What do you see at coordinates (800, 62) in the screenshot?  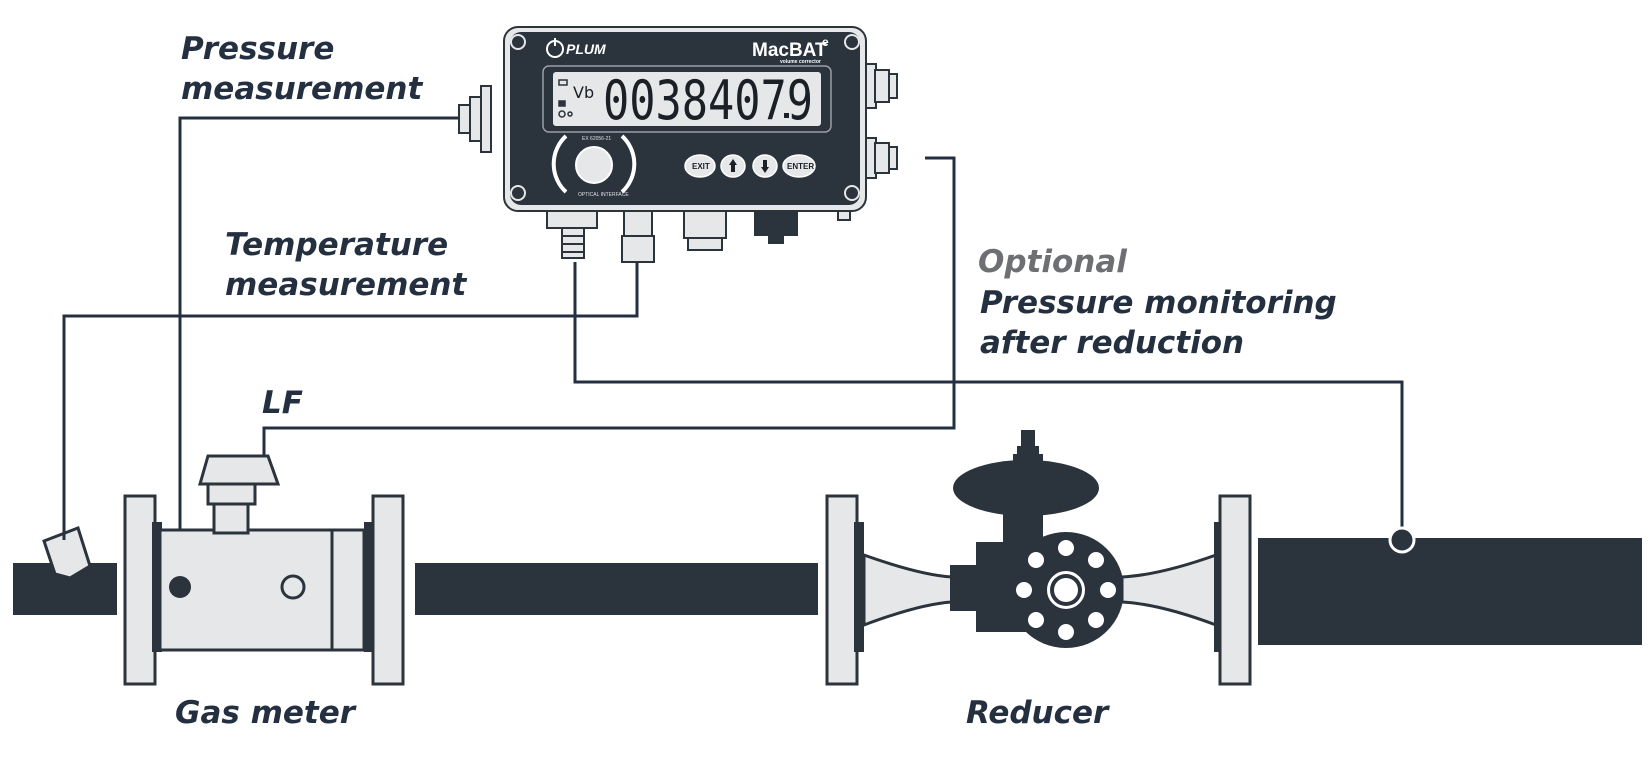 I see `model-subtitle: volume corrector` at bounding box center [800, 62].